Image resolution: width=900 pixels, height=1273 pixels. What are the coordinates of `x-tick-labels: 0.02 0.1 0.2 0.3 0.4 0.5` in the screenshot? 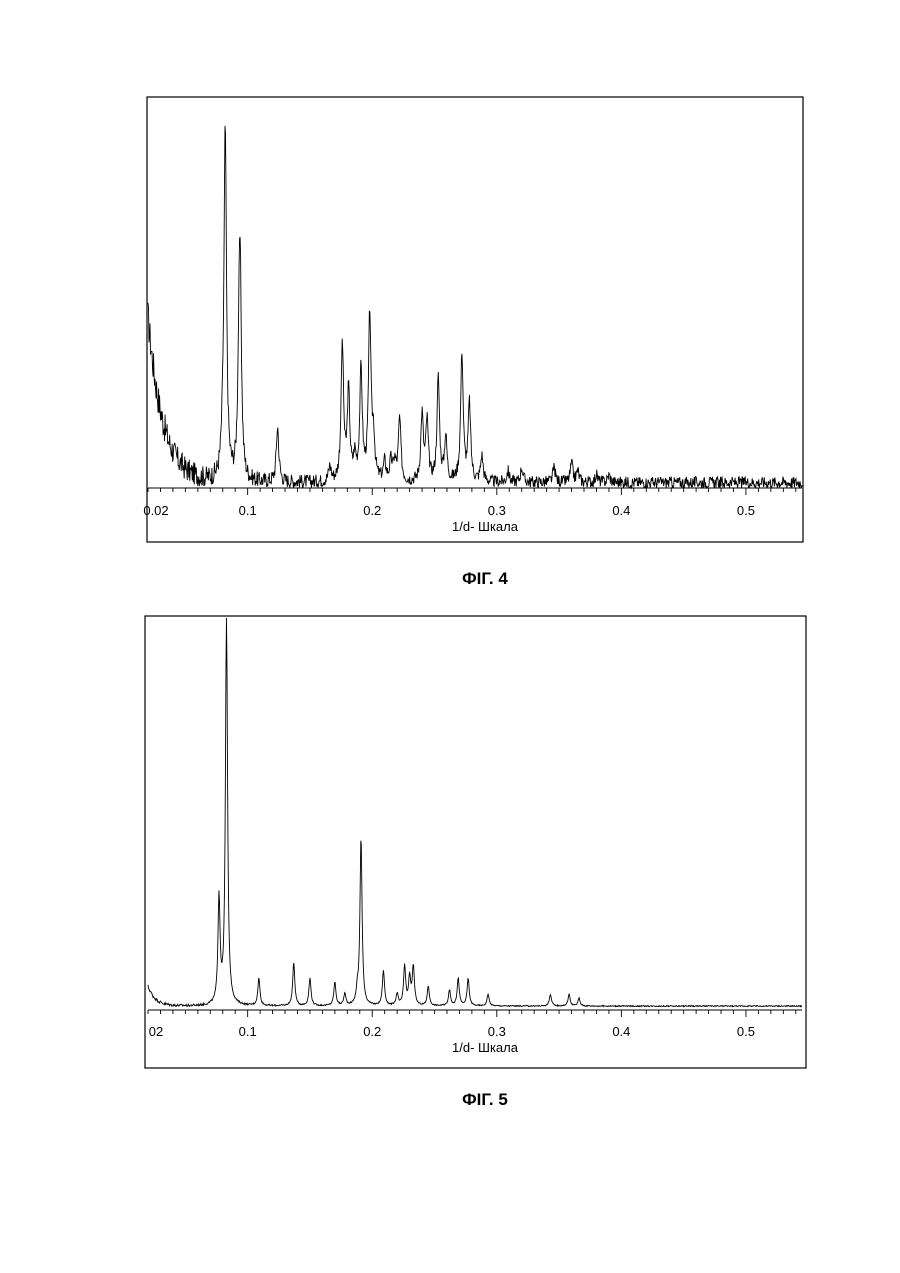 It's located at (449, 510).